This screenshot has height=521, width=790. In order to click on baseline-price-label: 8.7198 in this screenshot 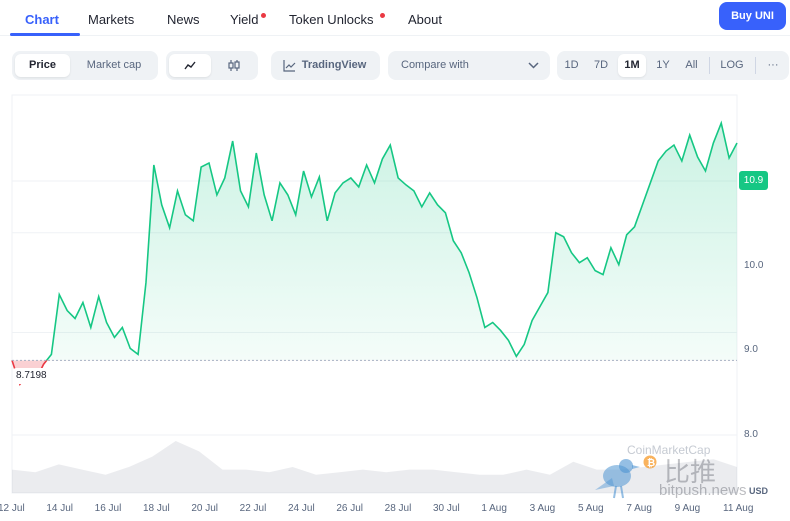, I will do `click(31, 376)`.